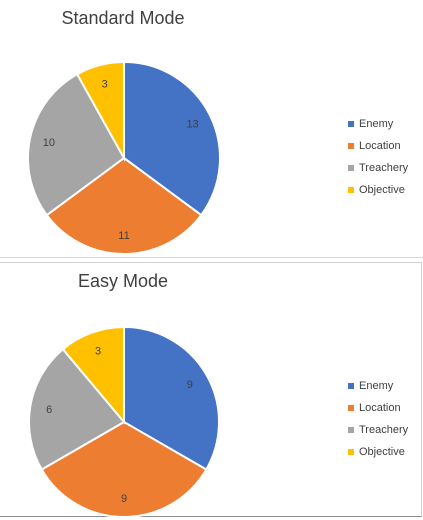 This screenshot has width=423, height=520. I want to click on chart-title: Standard Mode, so click(123, 18).